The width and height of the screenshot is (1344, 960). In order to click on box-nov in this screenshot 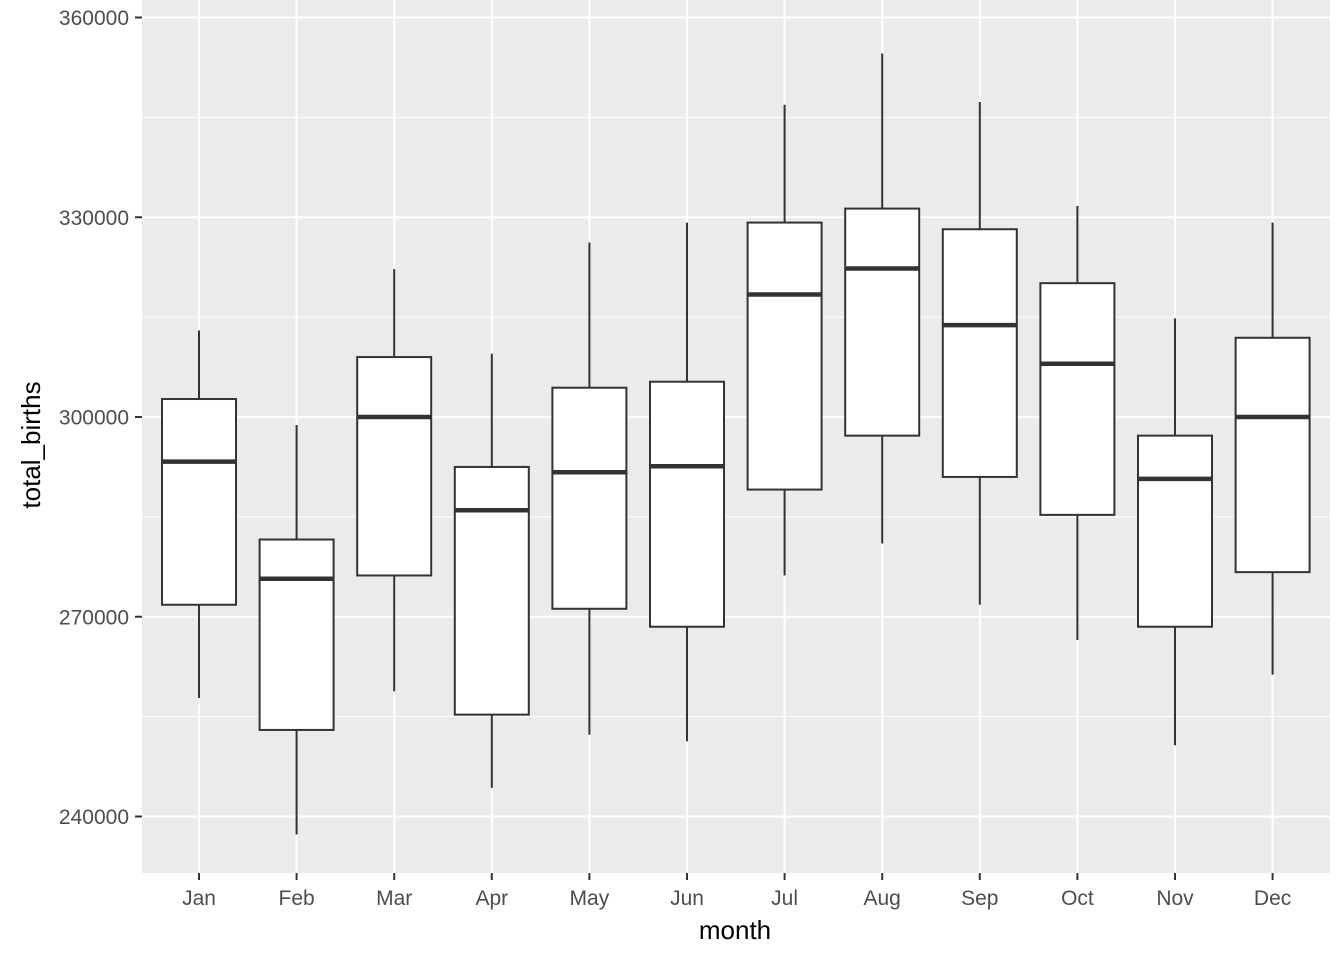, I will do `click(1175, 532)`.